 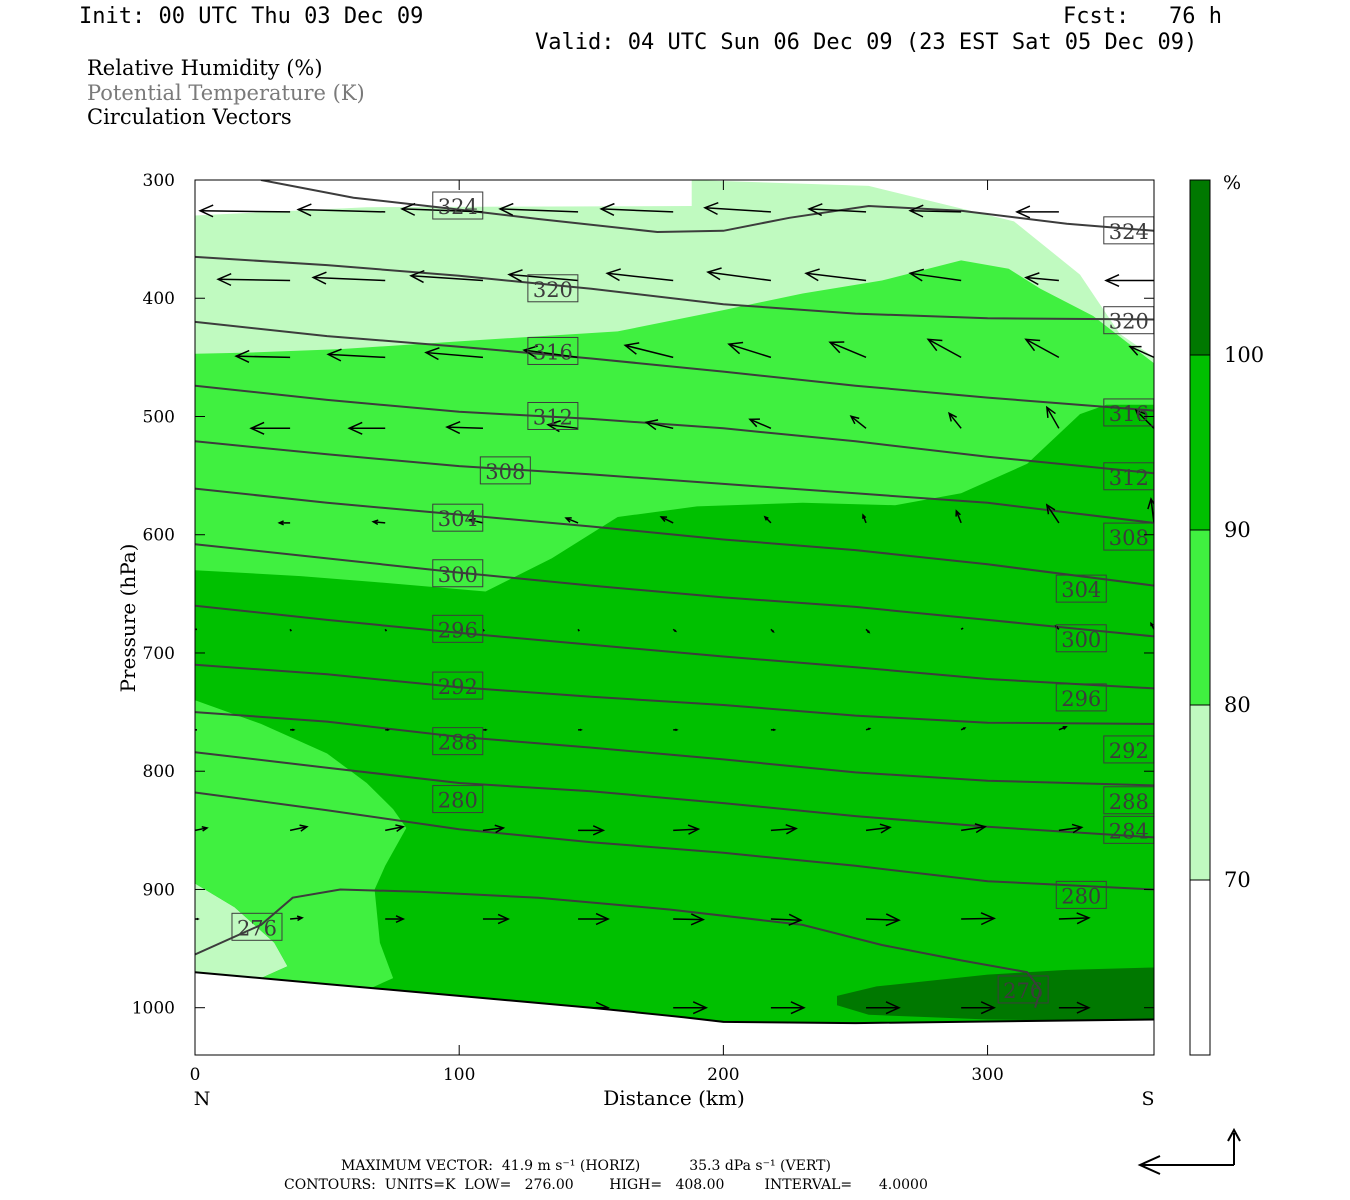 What do you see at coordinates (1081, 894) in the screenshot?
I see `theta-label-280: 280` at bounding box center [1081, 894].